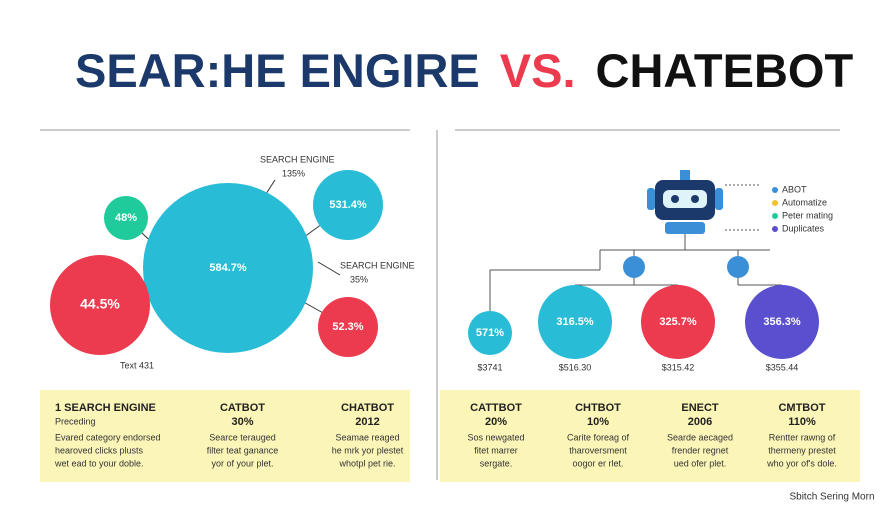 Image resolution: width=896 pixels, height=512 pixels. Describe the element at coordinates (105, 408) in the screenshot. I see `column-title: 1 SEARCH ENGINE` at that location.